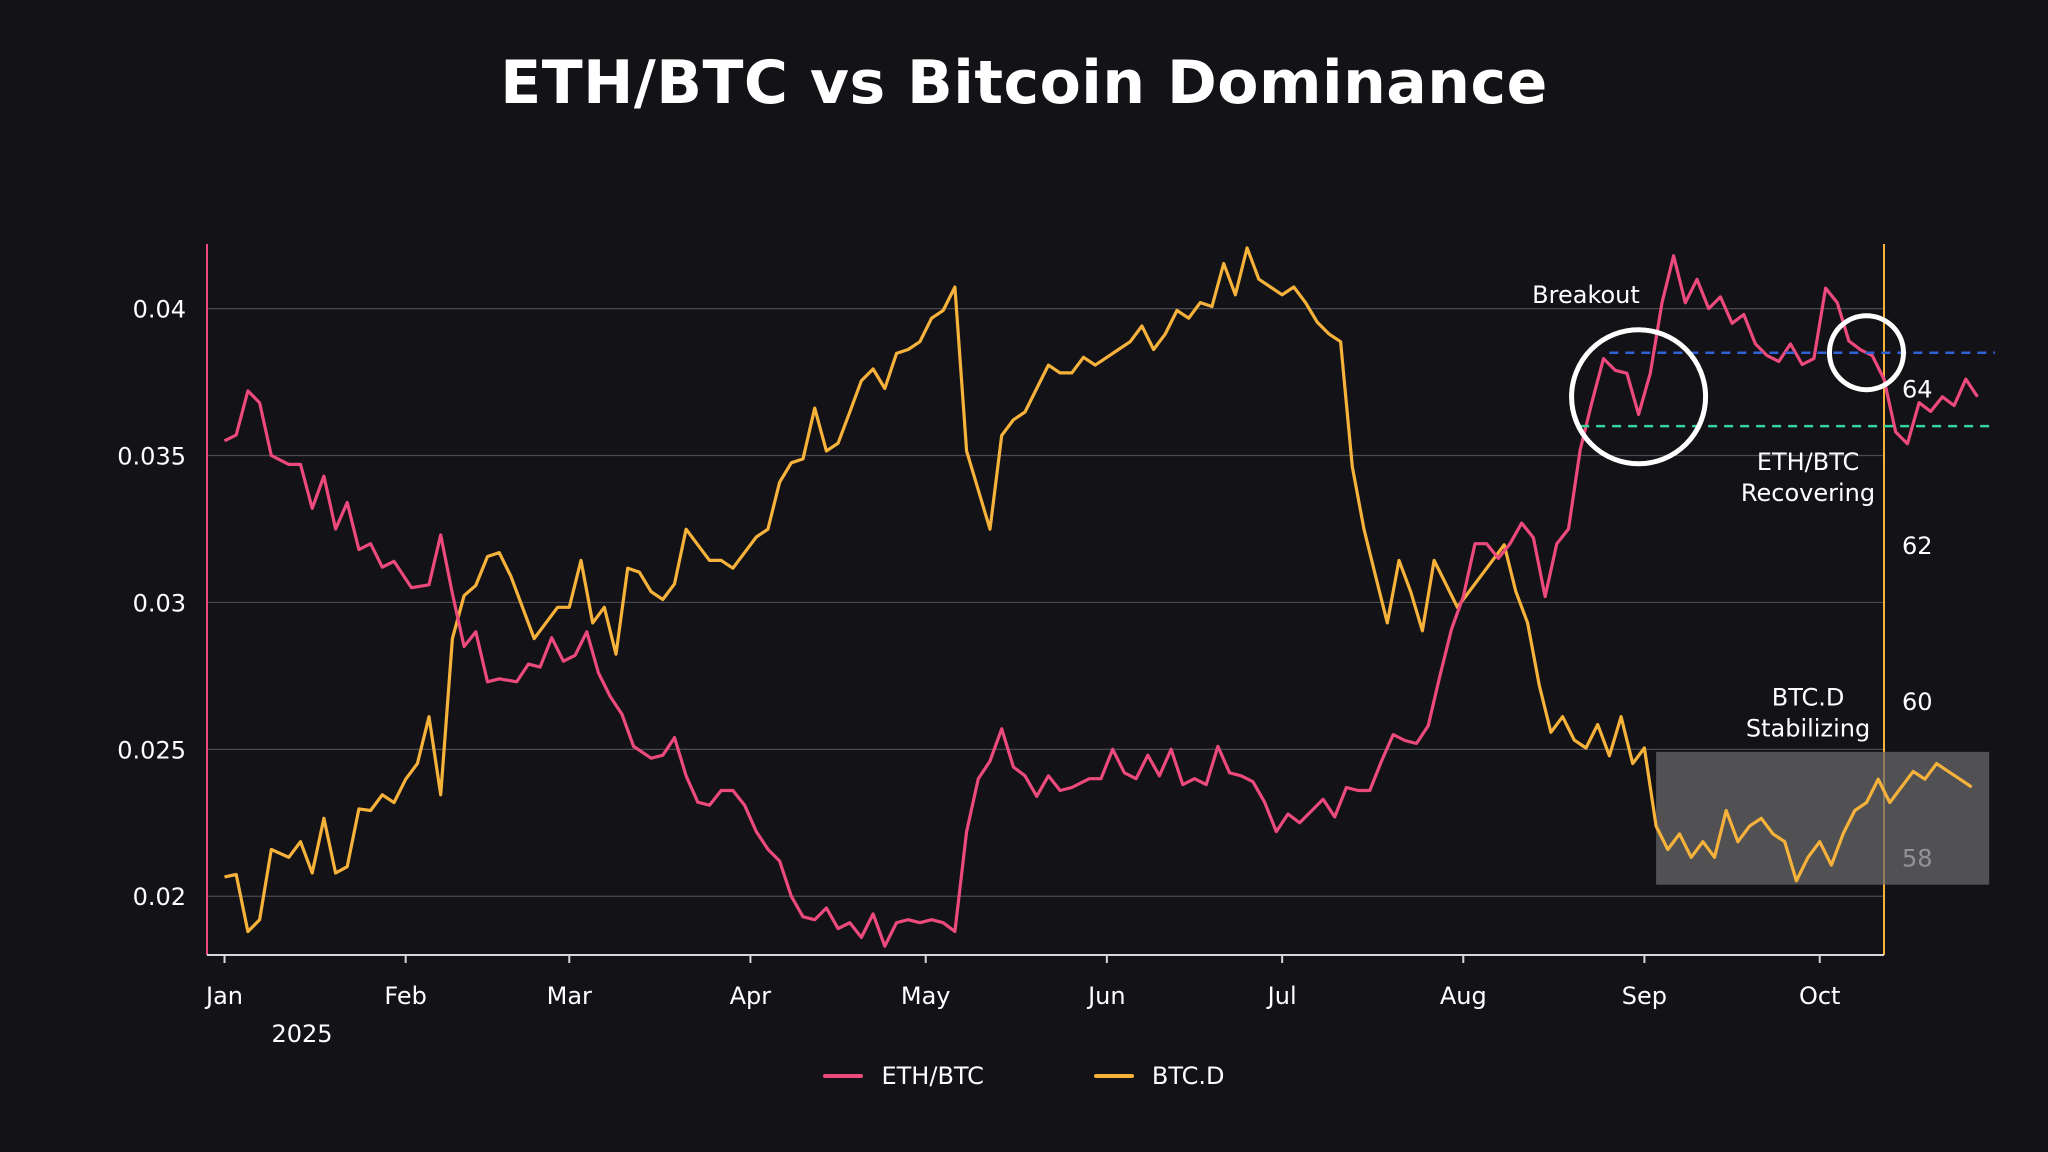  What do you see at coordinates (569, 996) in the screenshot?
I see `x-tick-label: Mar` at bounding box center [569, 996].